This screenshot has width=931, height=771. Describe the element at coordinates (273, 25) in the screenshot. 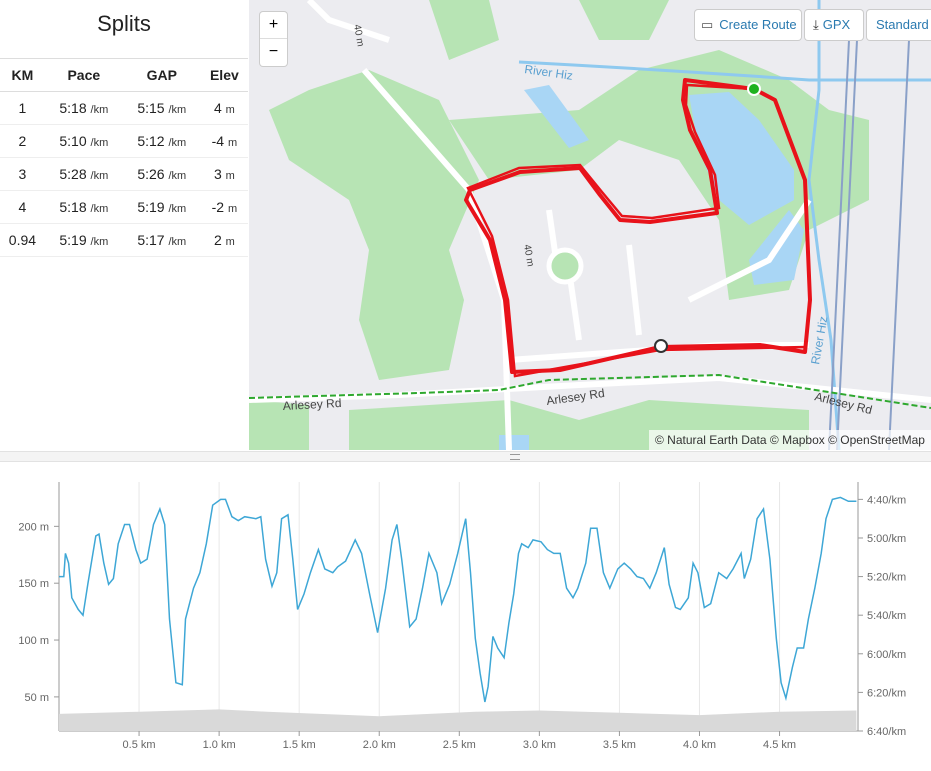

I see `zoom-in: +` at that location.